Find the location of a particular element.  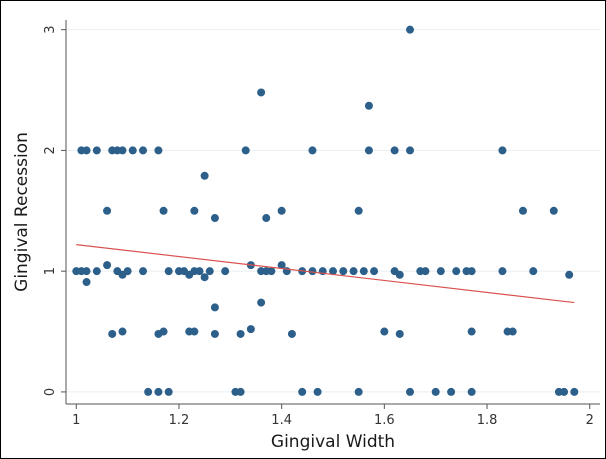

x-tick-label-2: 1.4 is located at coordinates (281, 420).